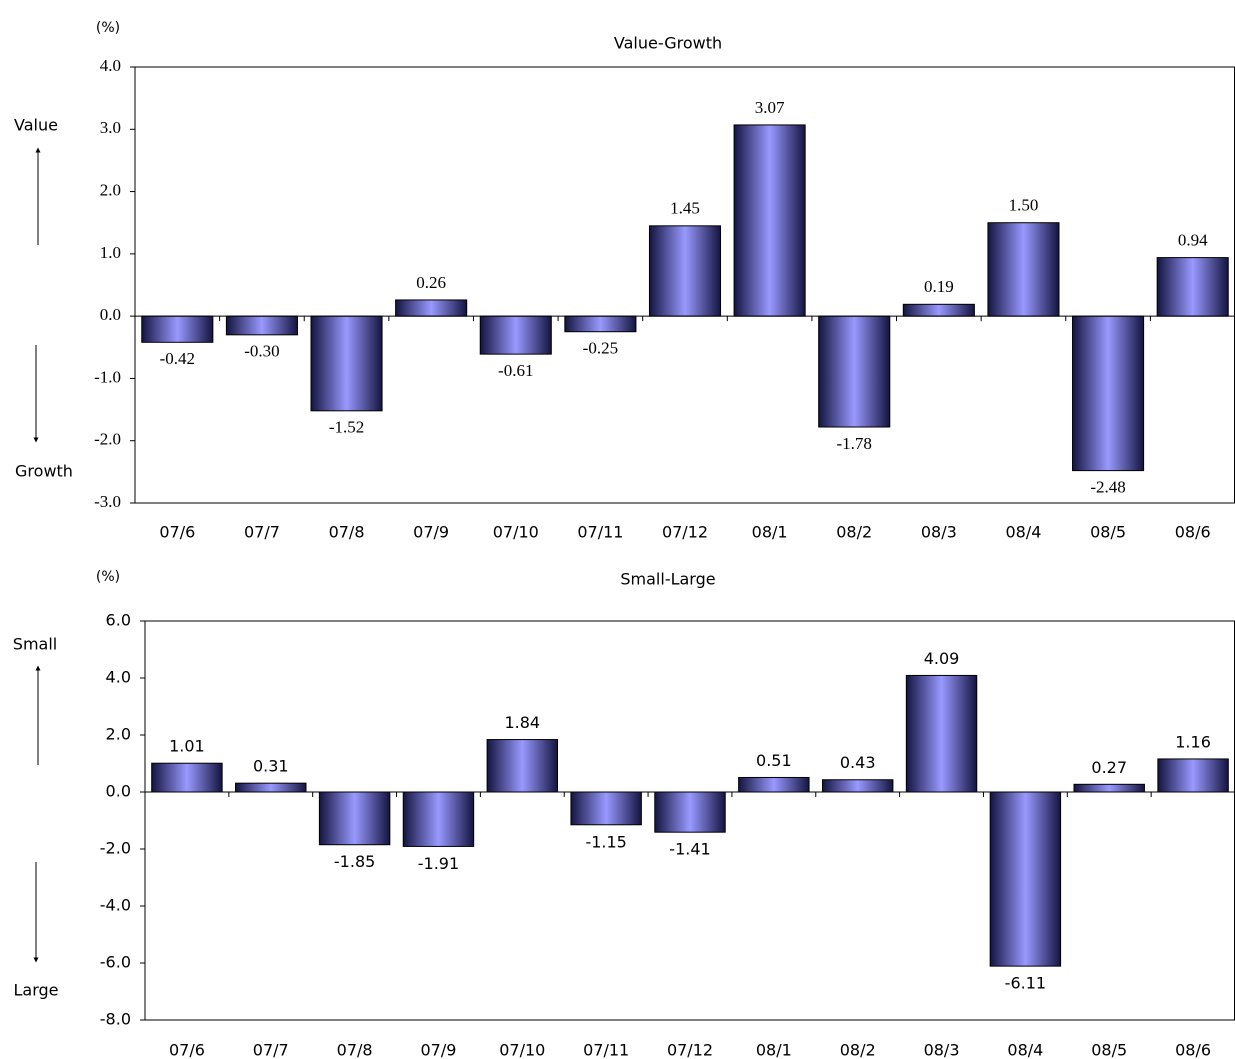  Describe the element at coordinates (107, 501) in the screenshot. I see `y-tick-label: -3.0` at that location.